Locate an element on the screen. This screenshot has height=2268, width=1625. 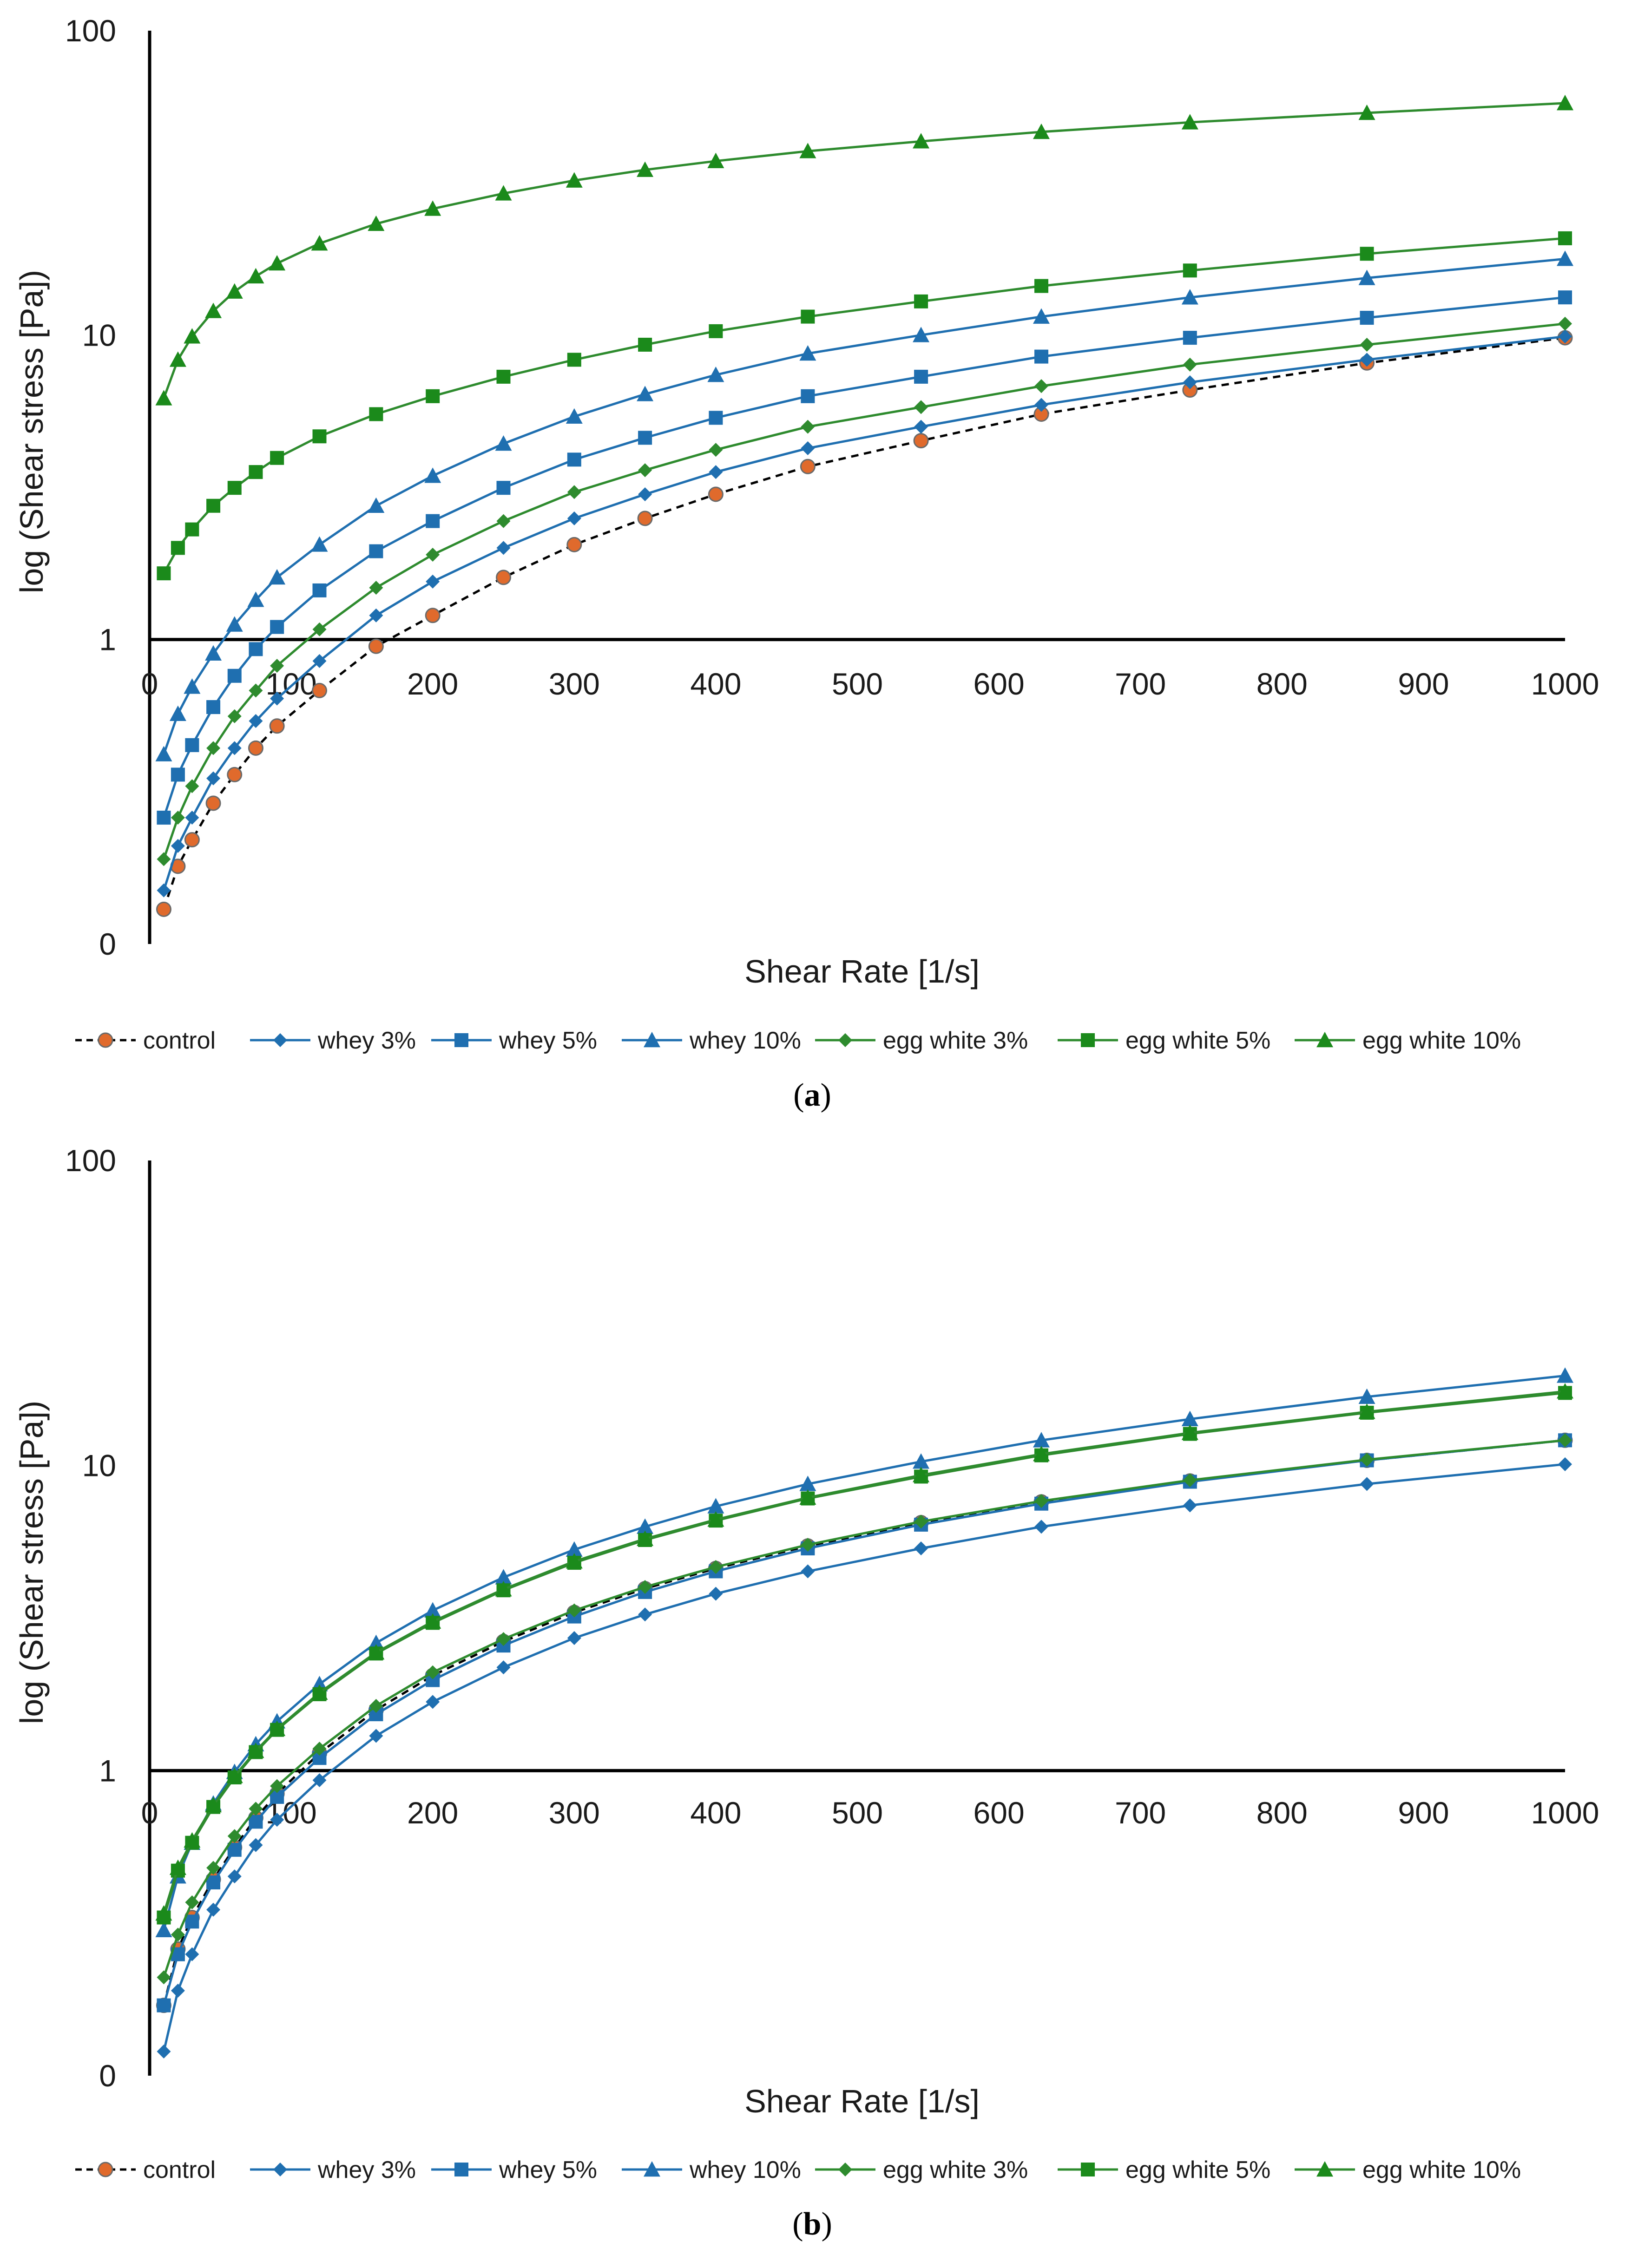
legend-whey-5-point is located at coordinates (461, 2169).